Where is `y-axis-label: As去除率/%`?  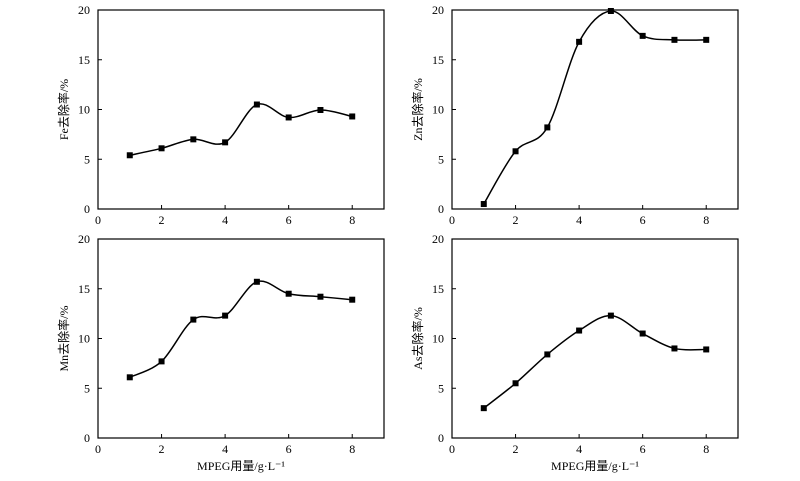
y-axis-label: As去除率/% is located at coordinates (417, 338).